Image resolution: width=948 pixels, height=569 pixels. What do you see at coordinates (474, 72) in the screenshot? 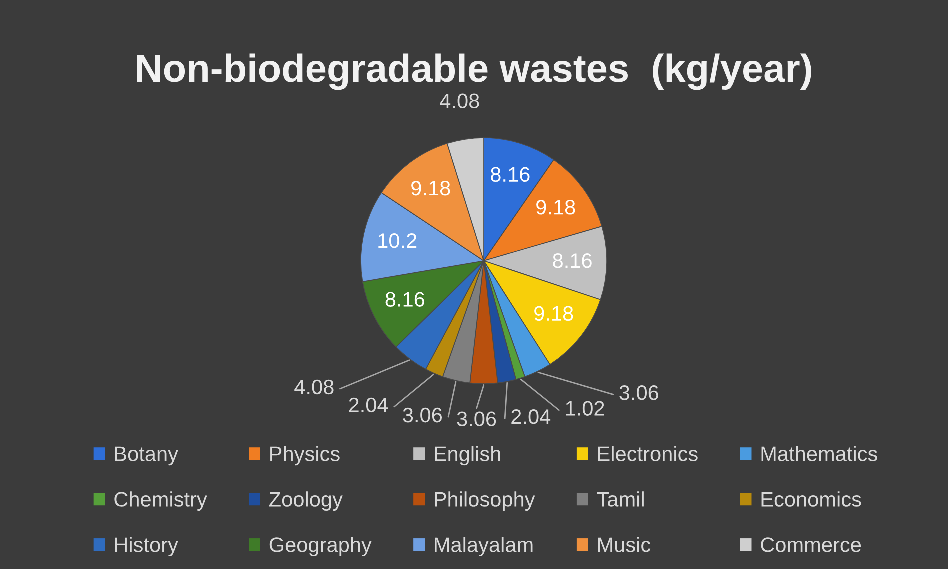
I see `chart-title: Non-biodegradable wastes (kg/year)` at bounding box center [474, 72].